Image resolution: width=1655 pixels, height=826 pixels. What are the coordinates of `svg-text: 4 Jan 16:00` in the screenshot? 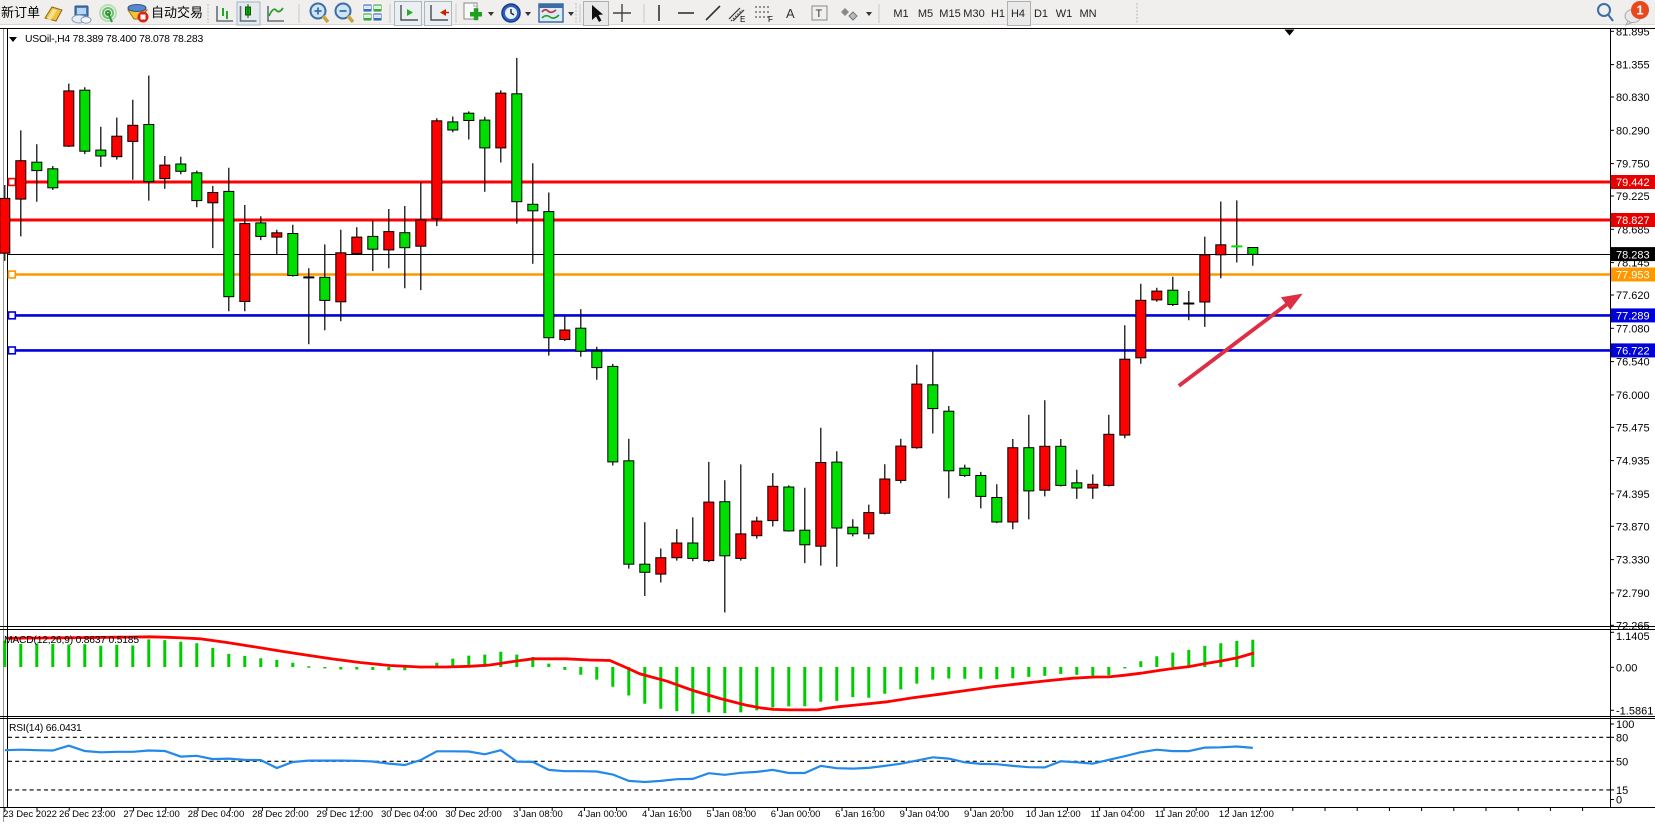 It's located at (667, 814).